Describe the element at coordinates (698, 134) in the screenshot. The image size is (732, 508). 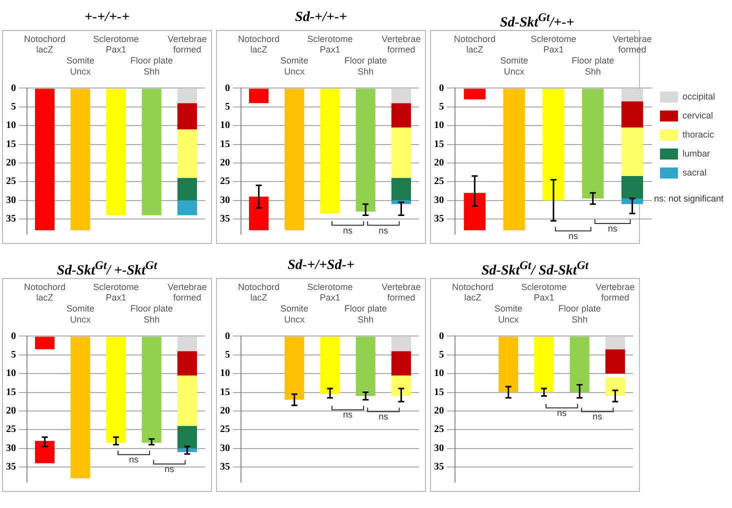
I see `legend-label: thoracic` at that location.